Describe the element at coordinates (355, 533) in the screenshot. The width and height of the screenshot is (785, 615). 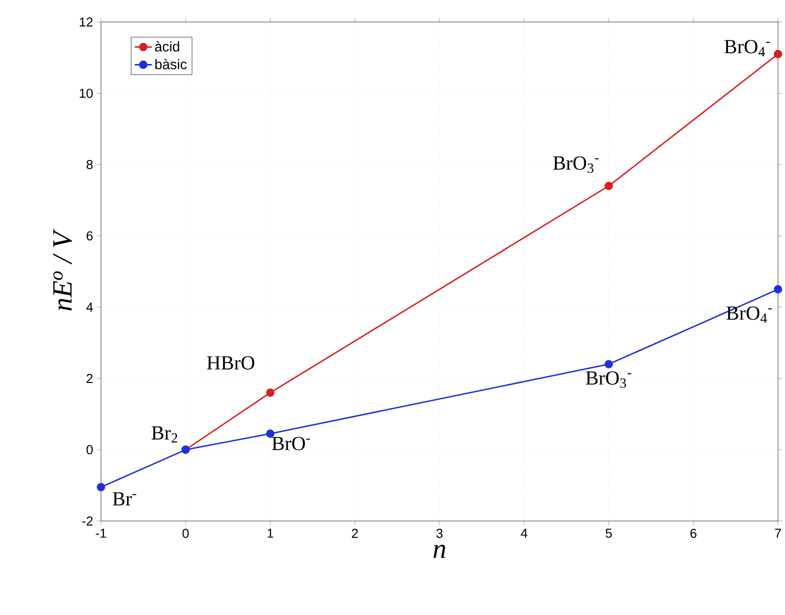
I see `x-tick-label: 2` at that location.